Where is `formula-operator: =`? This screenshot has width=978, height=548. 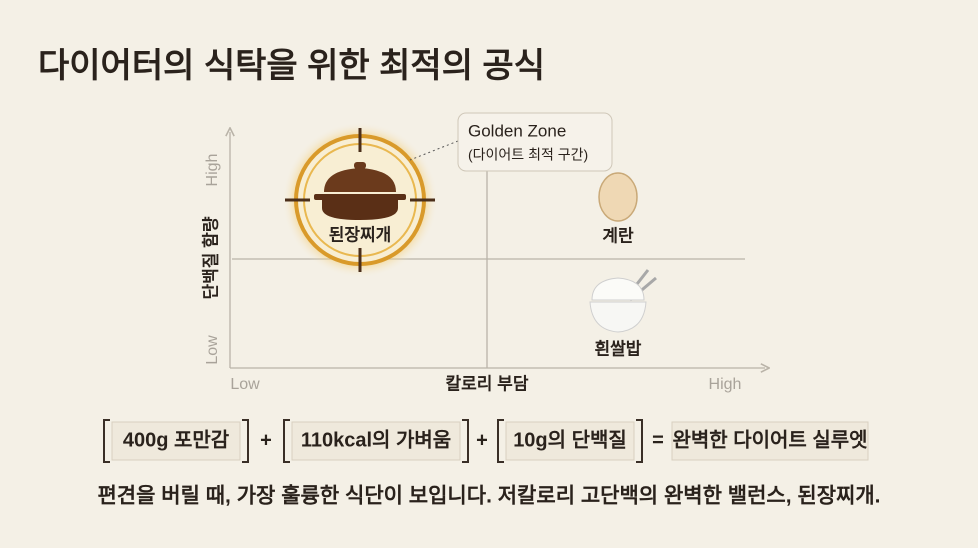 formula-operator: = is located at coordinates (658, 440).